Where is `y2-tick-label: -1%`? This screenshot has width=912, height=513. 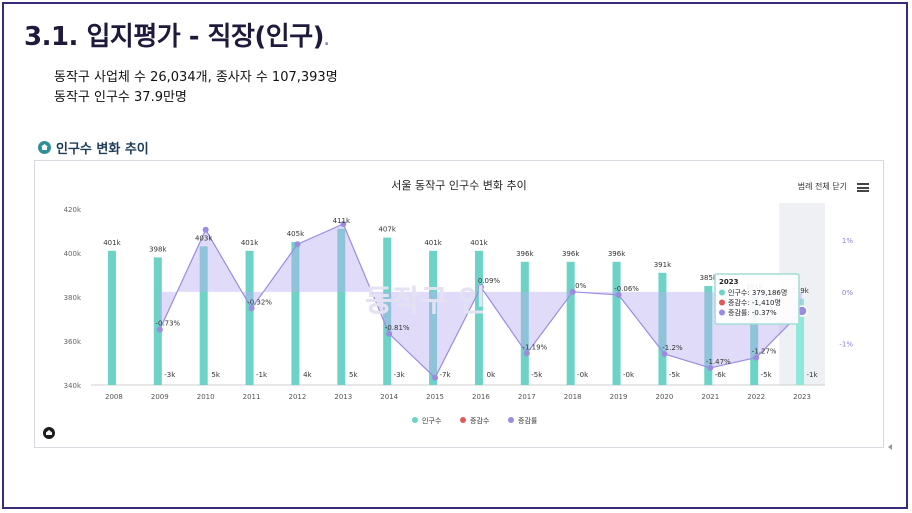 y2-tick-label: -1% is located at coordinates (846, 345).